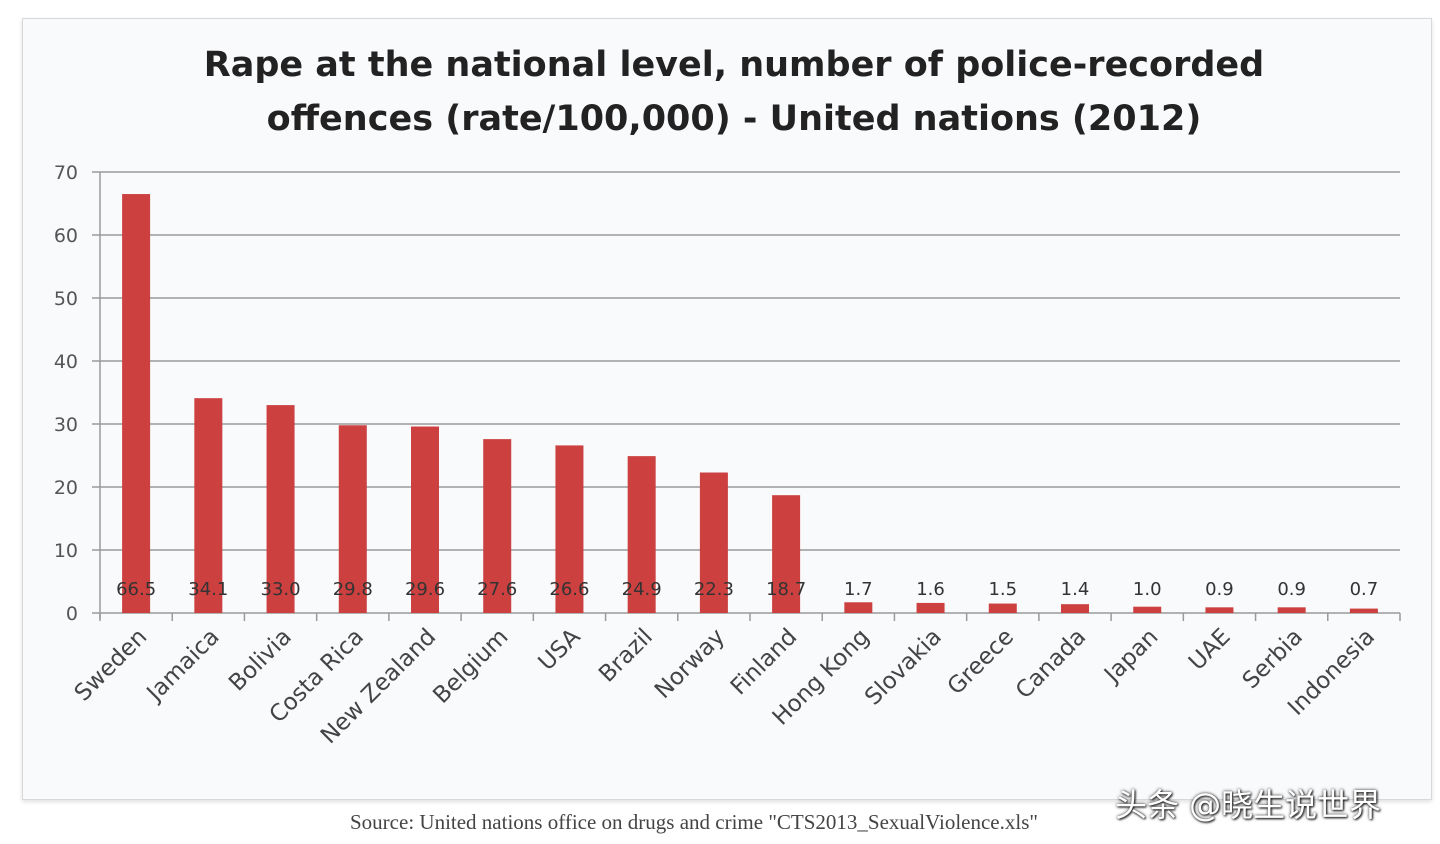 The image size is (1440, 844). I want to click on data-label: 1.4, so click(1075, 589).